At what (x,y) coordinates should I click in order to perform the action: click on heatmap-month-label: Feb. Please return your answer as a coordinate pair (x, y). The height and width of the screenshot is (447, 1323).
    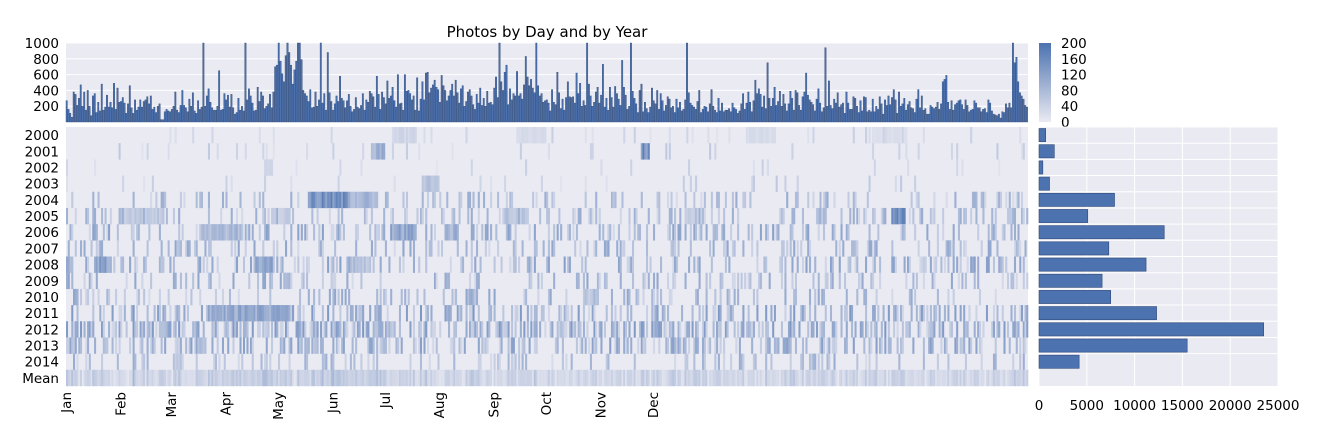
    Looking at the image, I should click on (121, 404).